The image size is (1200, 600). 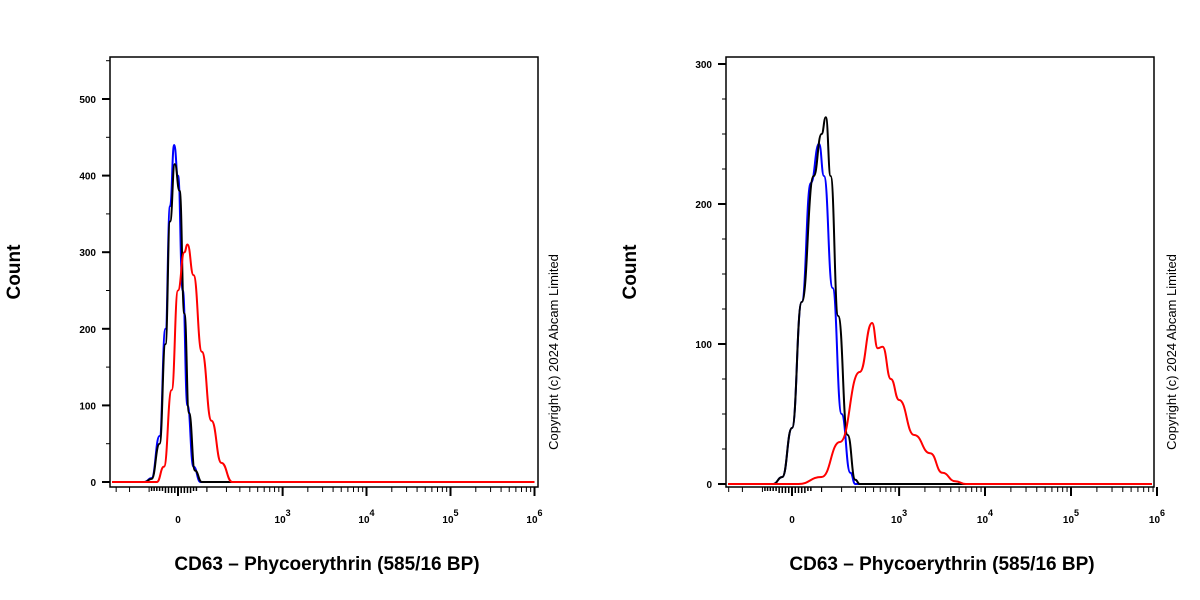 What do you see at coordinates (87, 177) in the screenshot?
I see `y-tick-label: 400` at bounding box center [87, 177].